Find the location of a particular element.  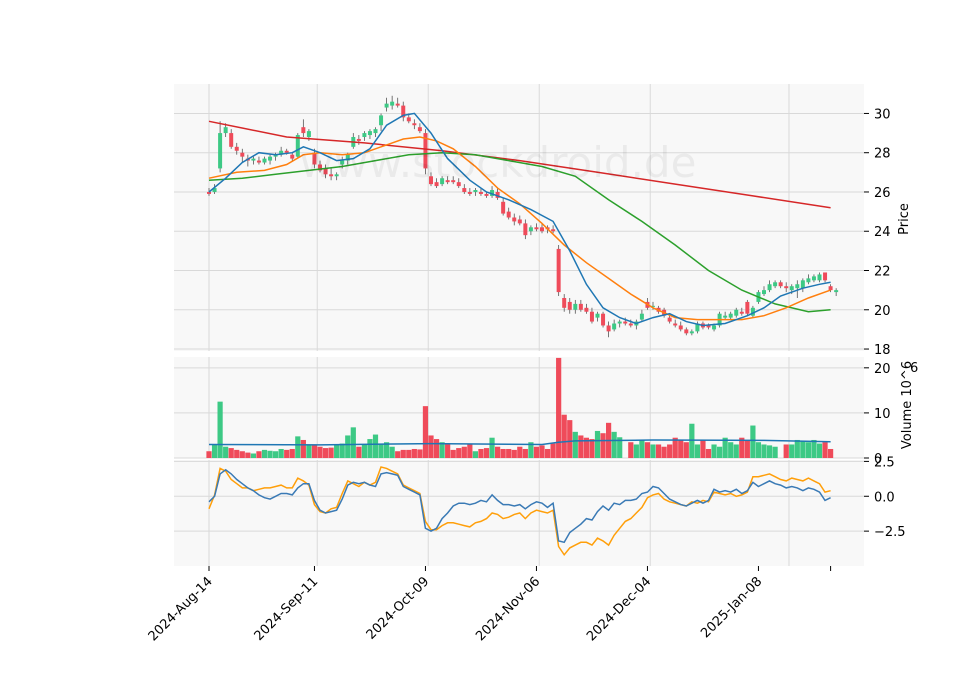

volume-axis-title: Volume 10^6 is located at coordinates (907, 405).